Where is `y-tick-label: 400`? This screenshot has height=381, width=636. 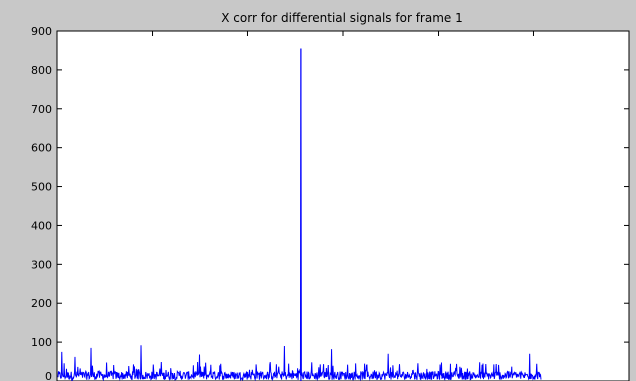 y-tick-label: 400 is located at coordinates (41, 225).